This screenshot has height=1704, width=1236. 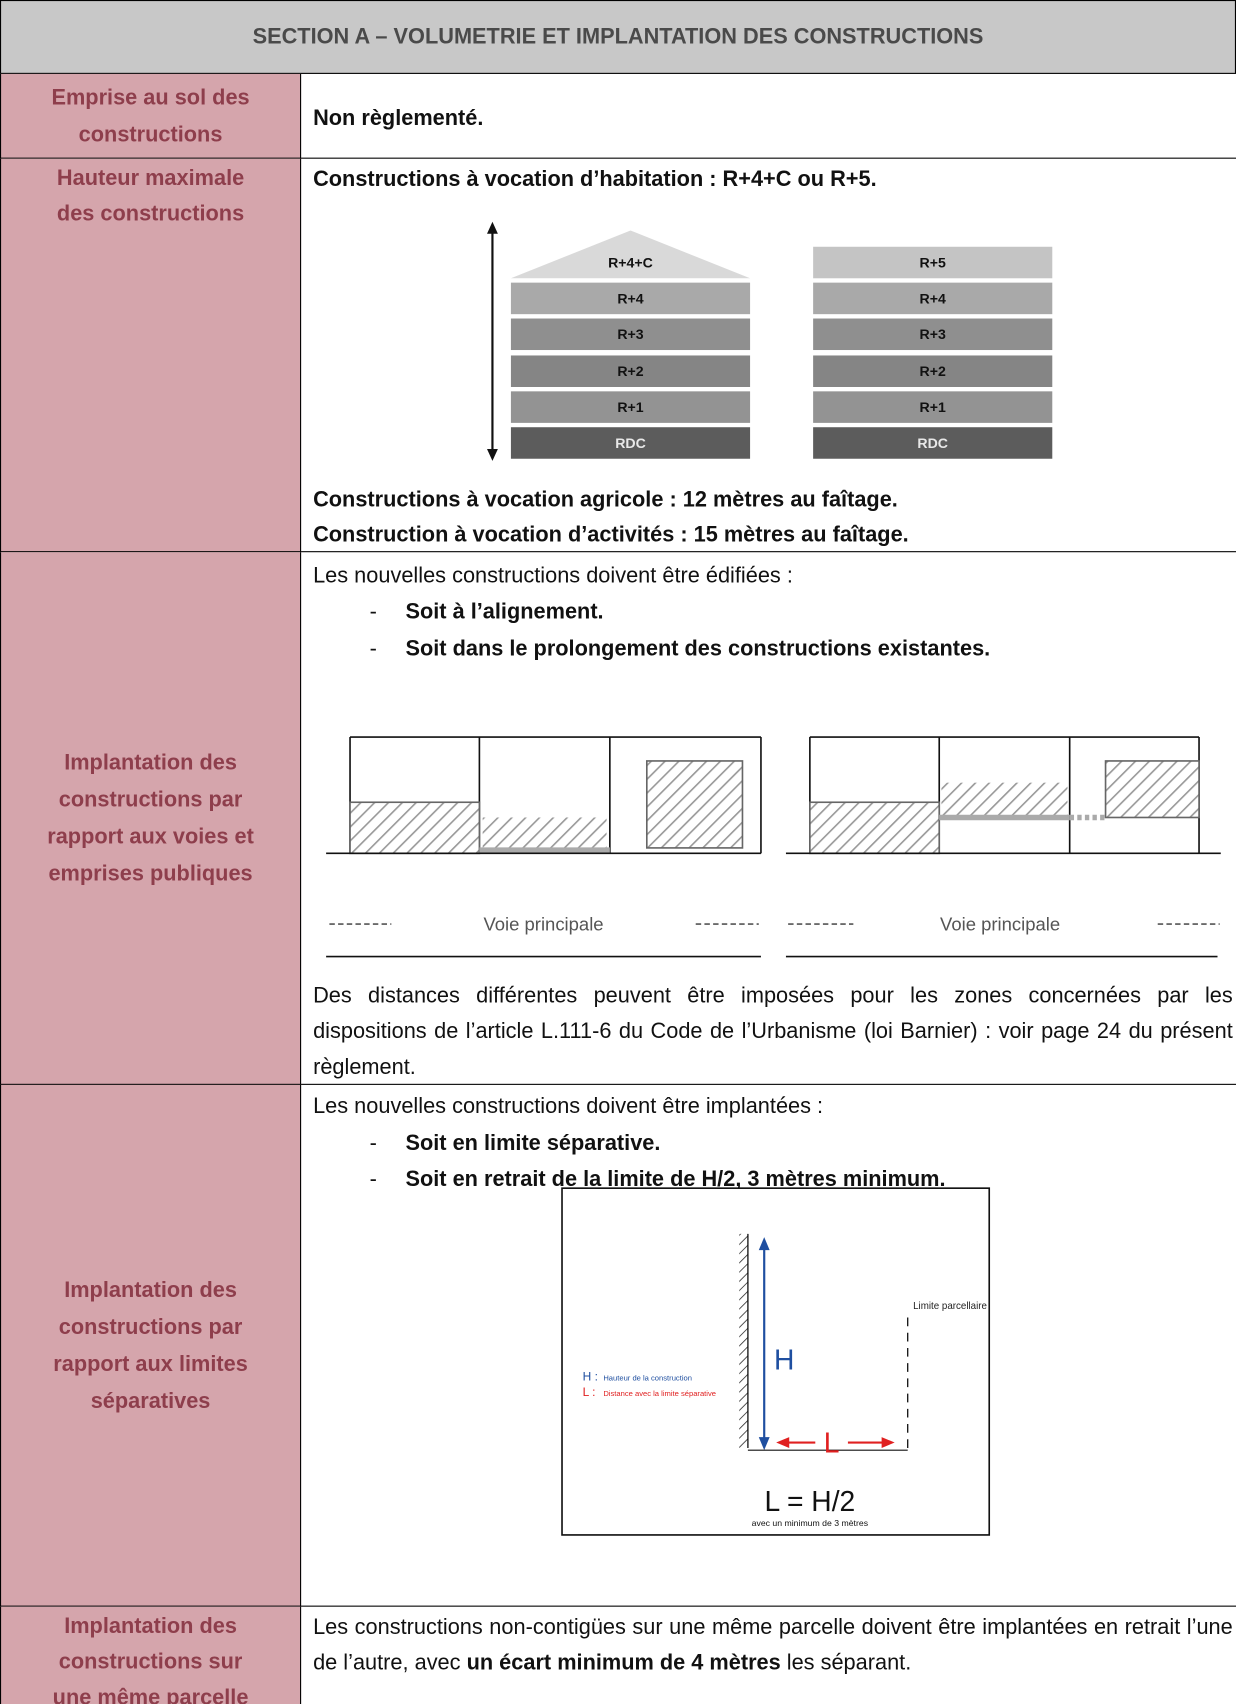 I want to click on rule-text: Non règlementé., so click(x=398, y=118).